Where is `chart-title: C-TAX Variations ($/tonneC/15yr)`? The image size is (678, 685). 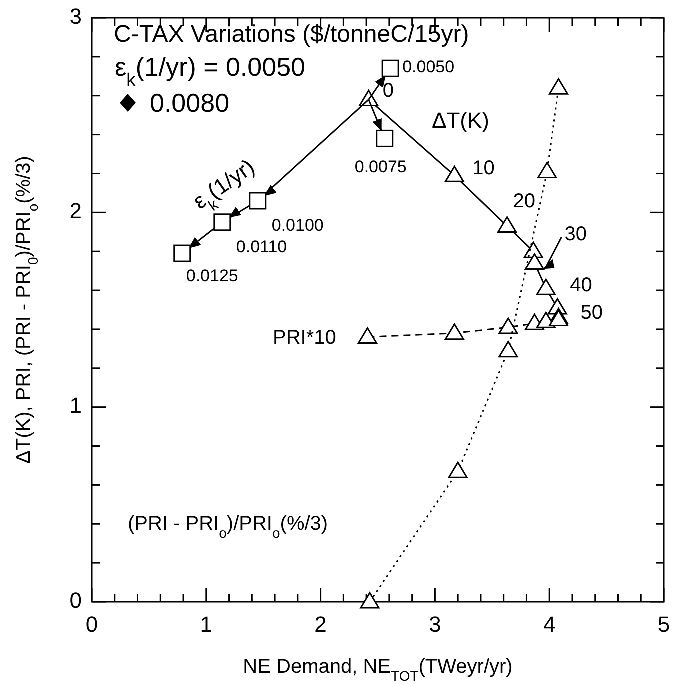
chart-title: C-TAX Variations ($/tonneC/15yr) is located at coordinates (292, 34).